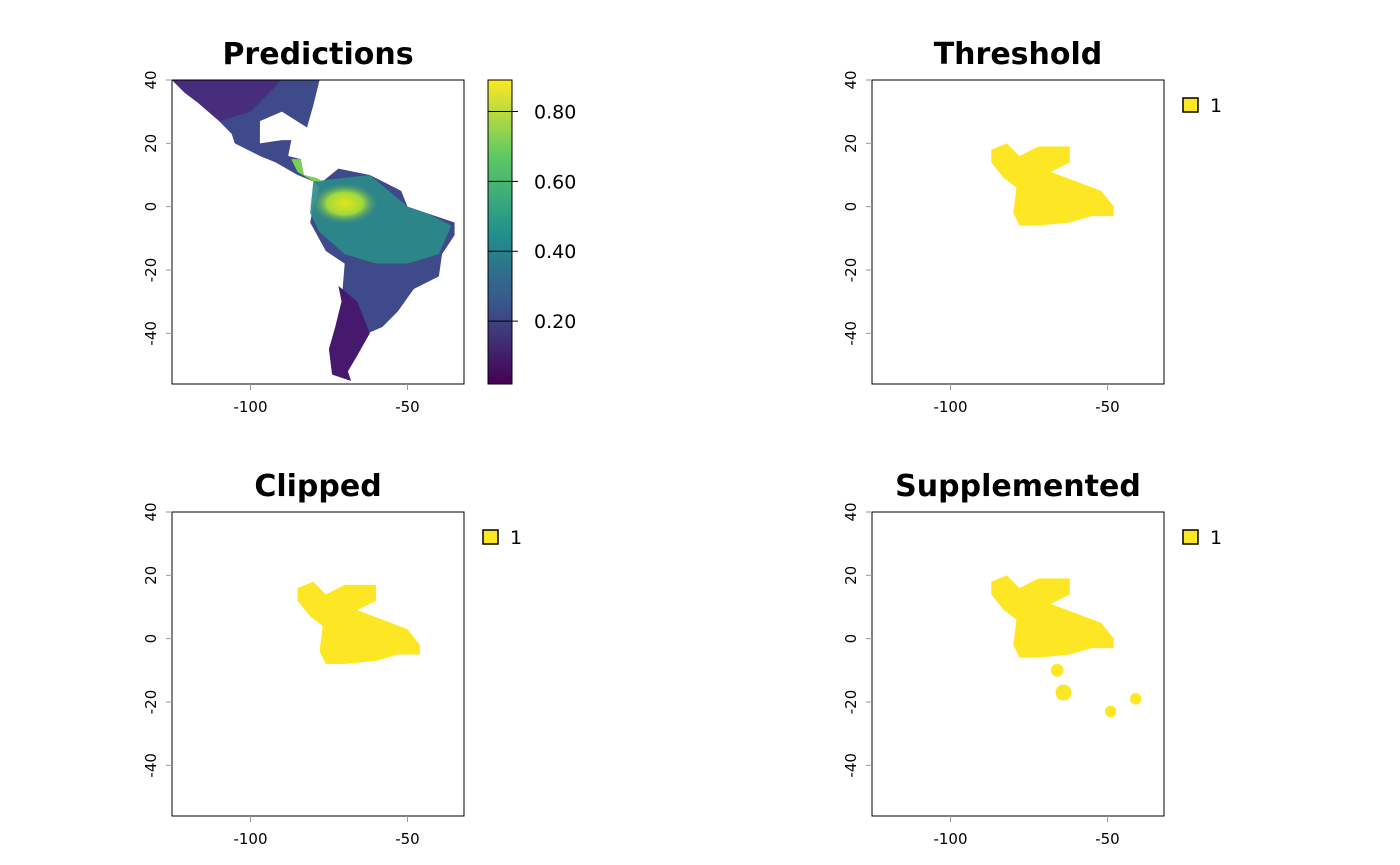  Describe the element at coordinates (317, 54) in the screenshot. I see `panel-title: Predictions` at that location.